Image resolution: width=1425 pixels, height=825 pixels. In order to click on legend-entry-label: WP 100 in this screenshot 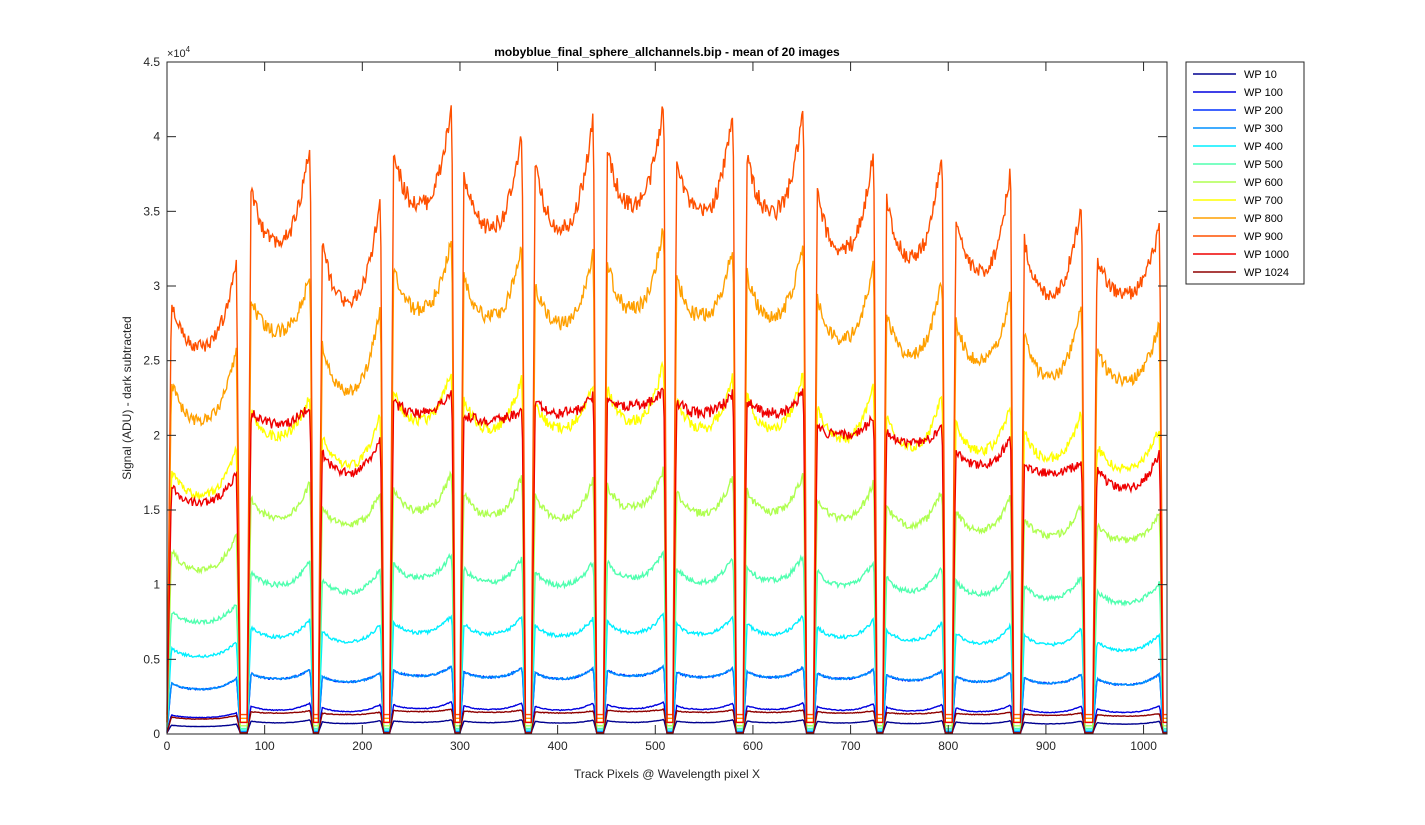, I will do `click(1263, 93)`.